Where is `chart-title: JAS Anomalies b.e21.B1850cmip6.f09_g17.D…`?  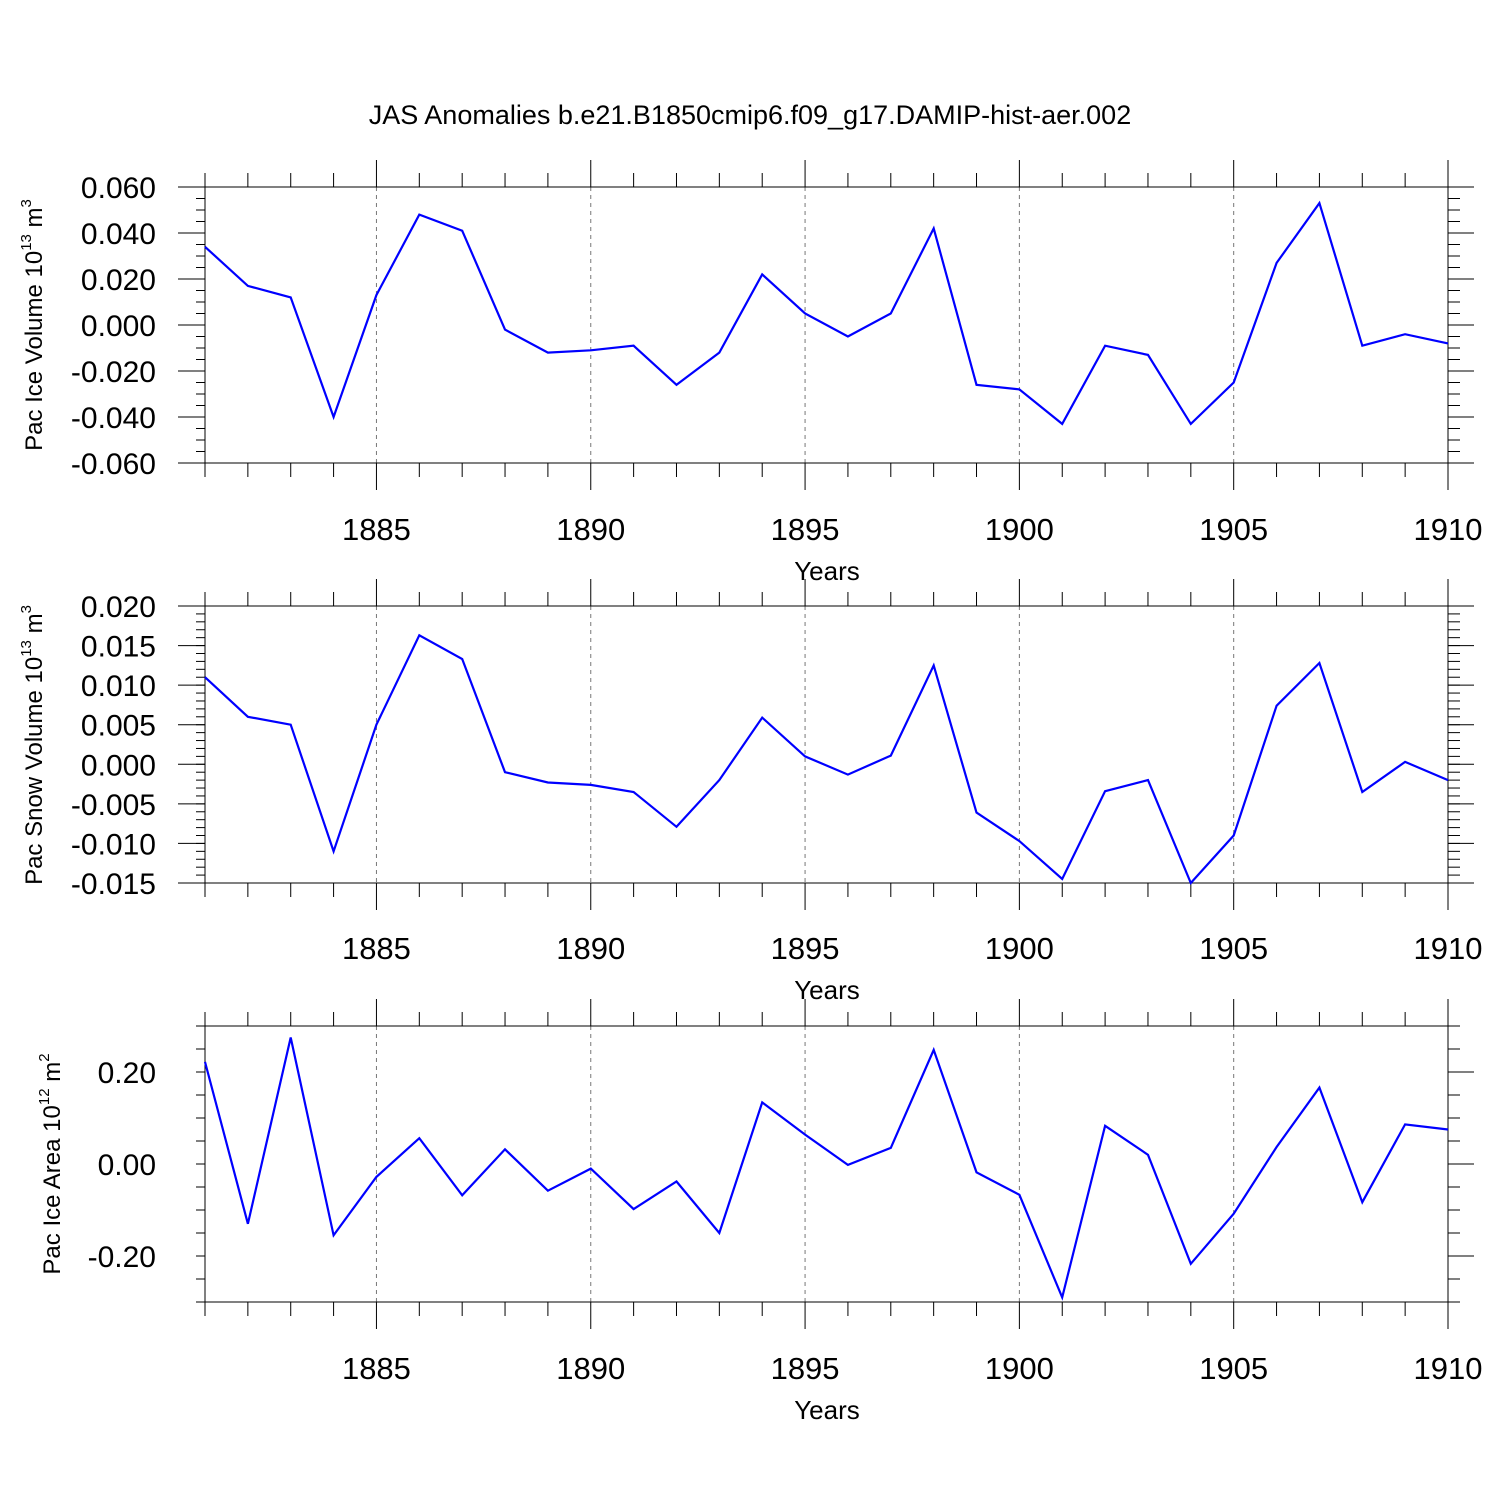
chart-title: JAS Anomalies b.e21.B1850cmip6.f09_g17.D… is located at coordinates (750, 115).